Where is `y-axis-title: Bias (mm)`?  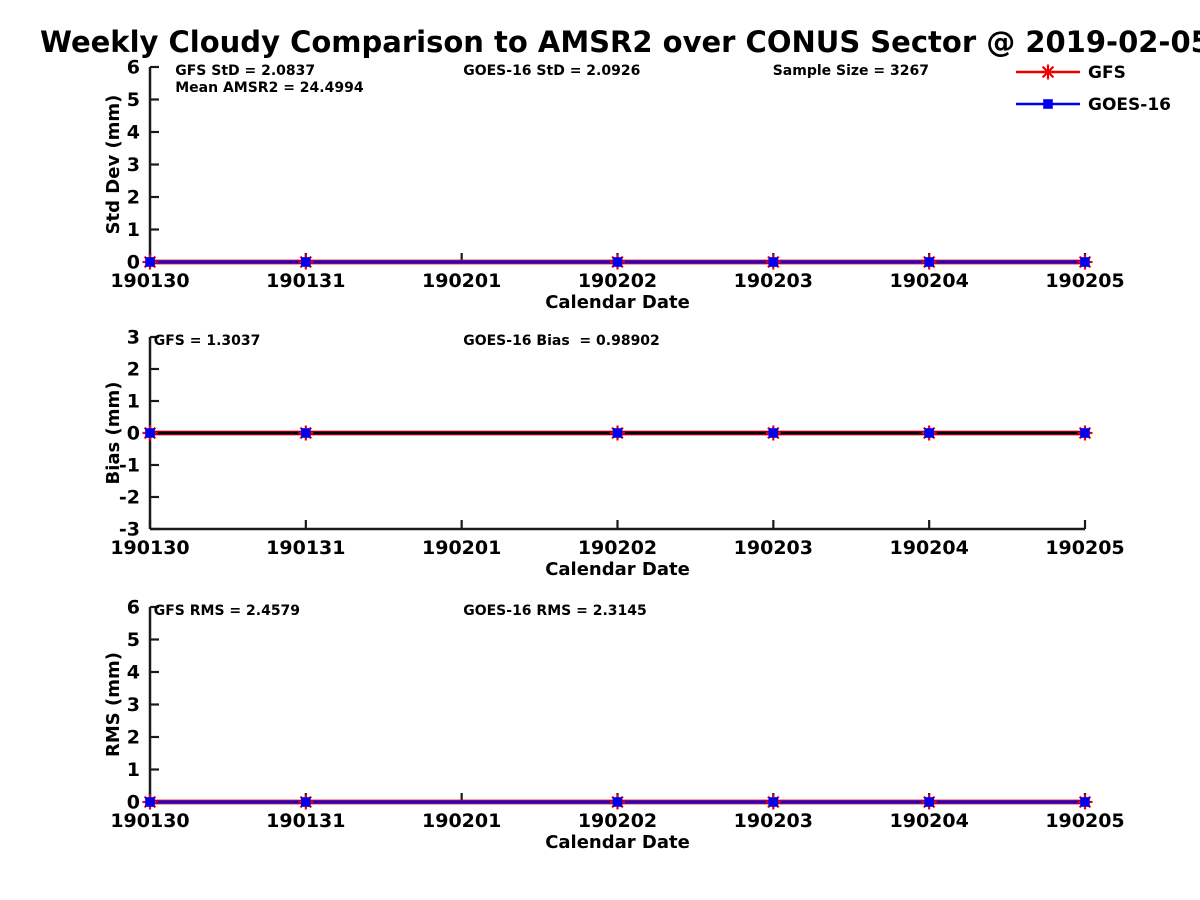
y-axis-title: Bias (mm) is located at coordinates (113, 433).